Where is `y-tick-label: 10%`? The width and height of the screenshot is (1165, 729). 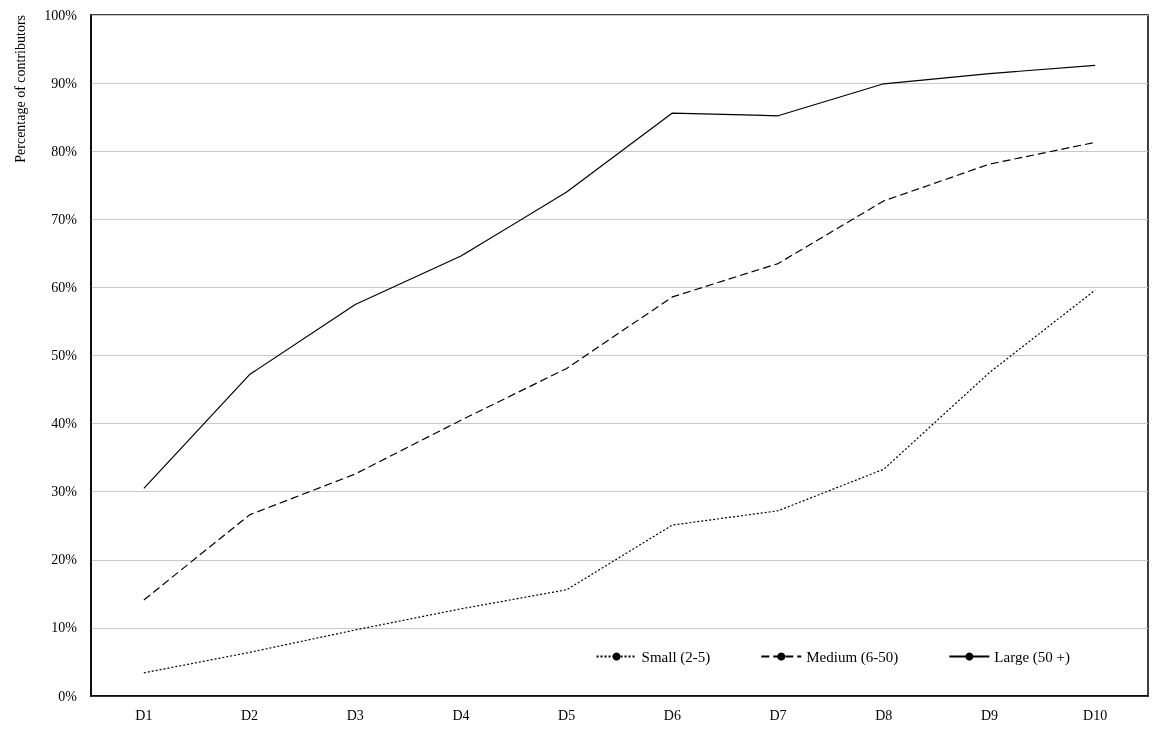
y-tick-label: 10% is located at coordinates (64, 628).